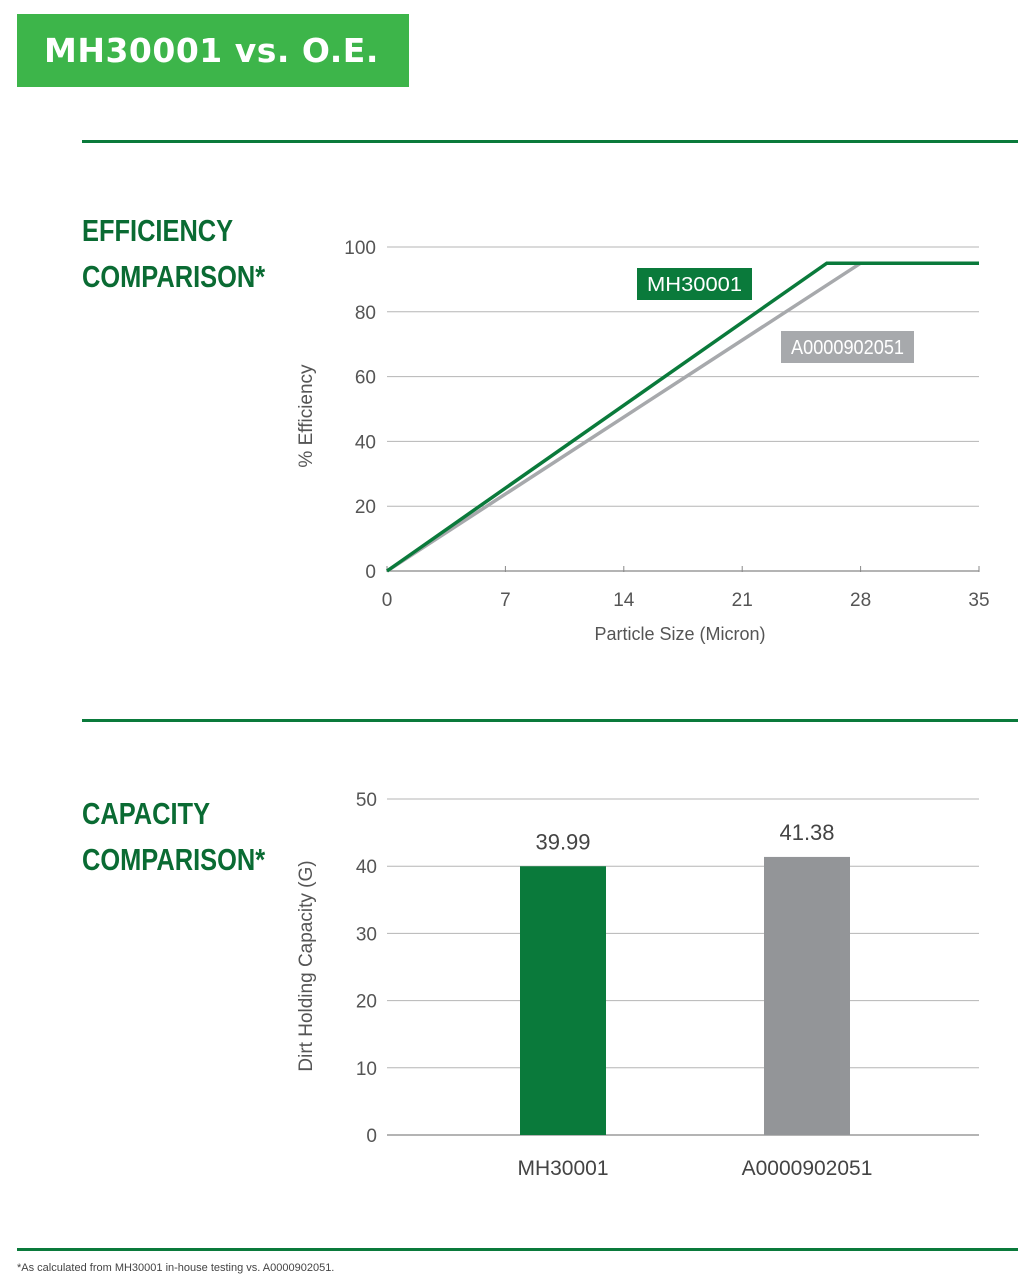  Describe the element at coordinates (742, 600) in the screenshot. I see `efficiency-x-tick-label: 21` at that location.